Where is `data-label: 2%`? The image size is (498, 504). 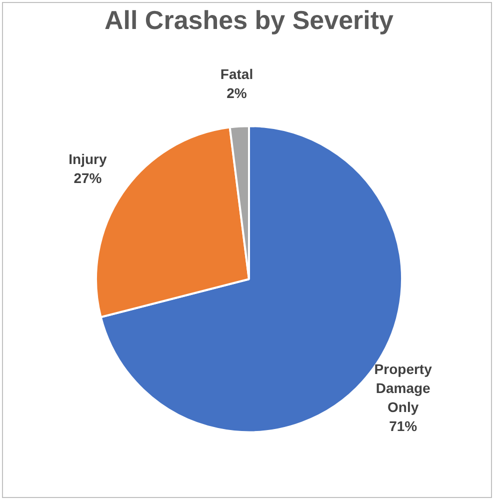
data-label: 2% is located at coordinates (237, 92).